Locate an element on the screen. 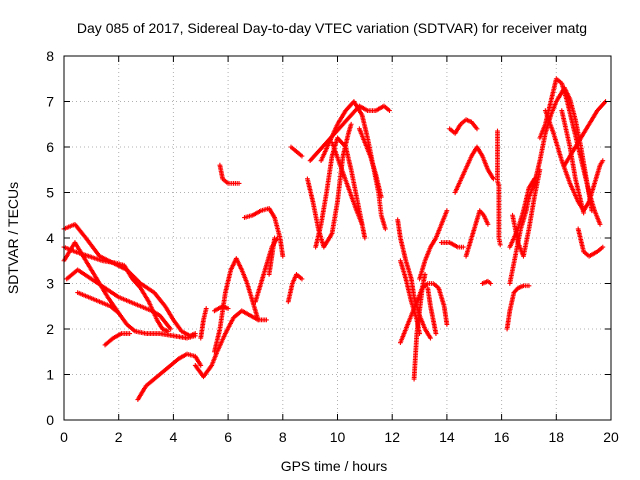 The height and width of the screenshot is (480, 640). x-tick-label: 2 is located at coordinates (119, 437).